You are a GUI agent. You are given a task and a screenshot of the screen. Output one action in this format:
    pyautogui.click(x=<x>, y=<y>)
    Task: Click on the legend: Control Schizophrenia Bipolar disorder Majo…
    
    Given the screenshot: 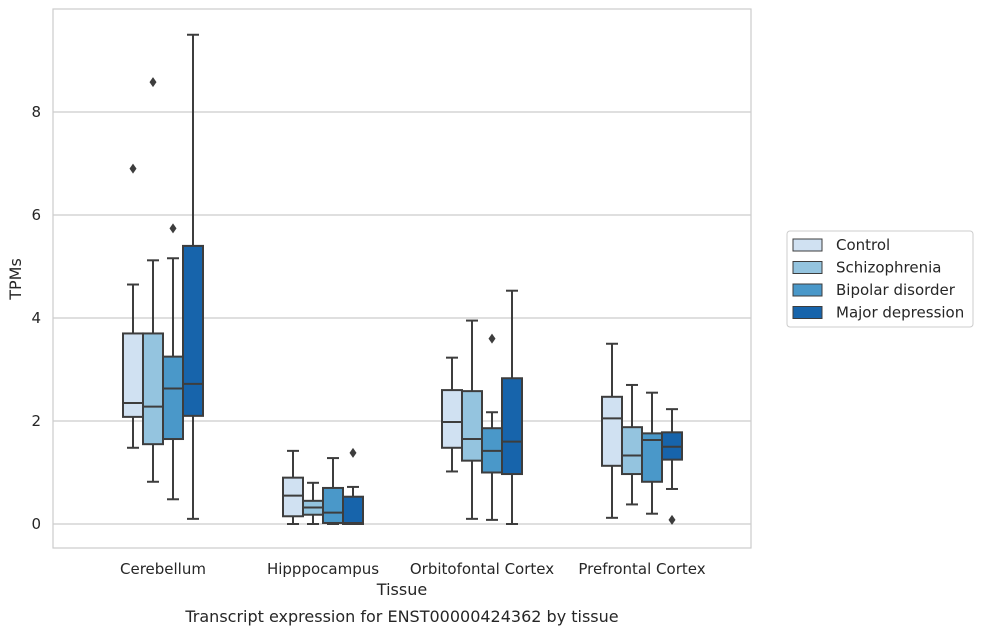 What is the action you would take?
    pyautogui.click(x=880, y=279)
    